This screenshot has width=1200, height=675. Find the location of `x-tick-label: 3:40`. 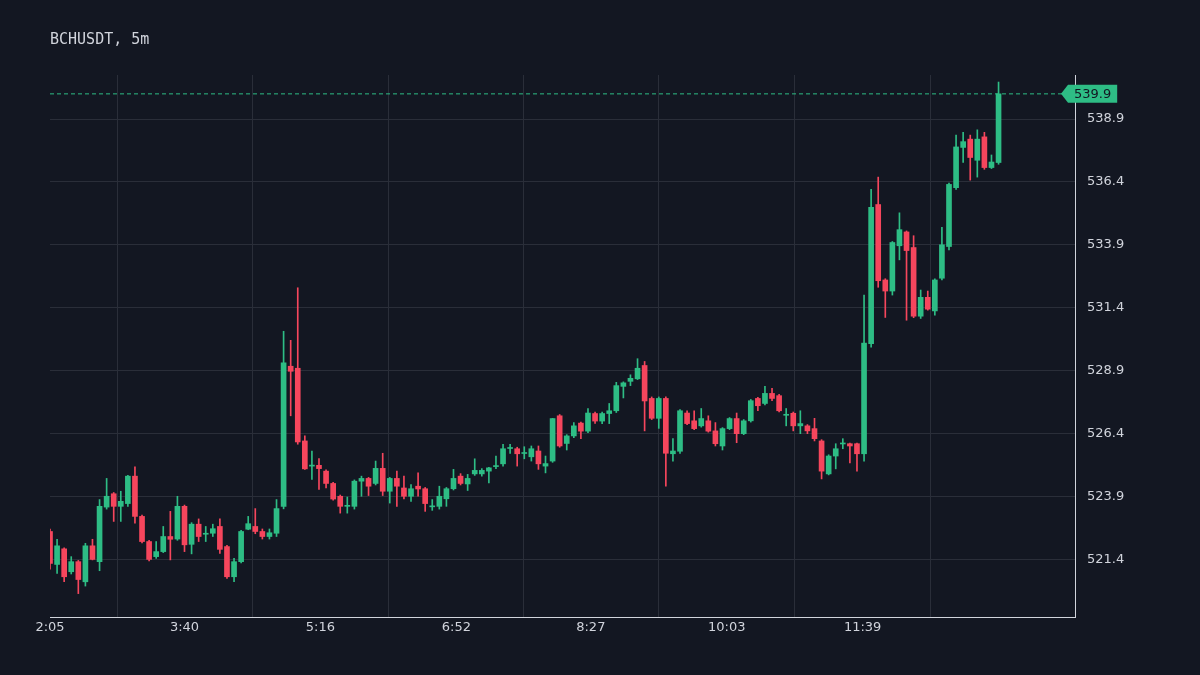

x-tick-label: 3:40 is located at coordinates (184, 627).